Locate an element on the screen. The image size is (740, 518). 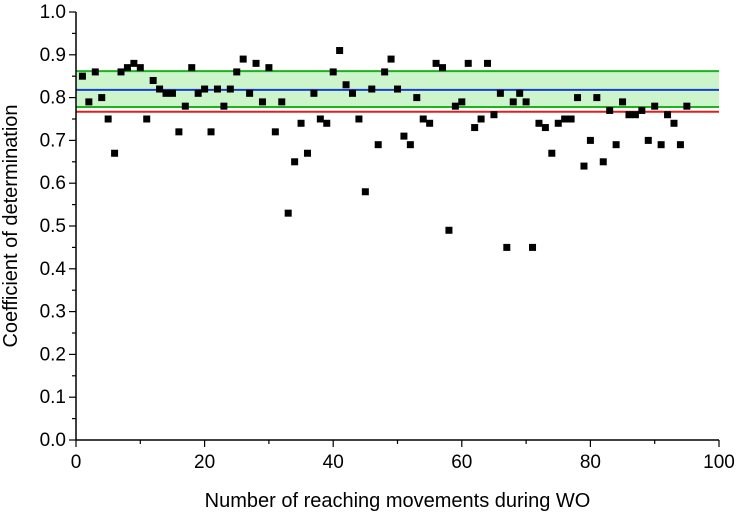
y-tick-label: 0.4 is located at coordinates (53, 269).